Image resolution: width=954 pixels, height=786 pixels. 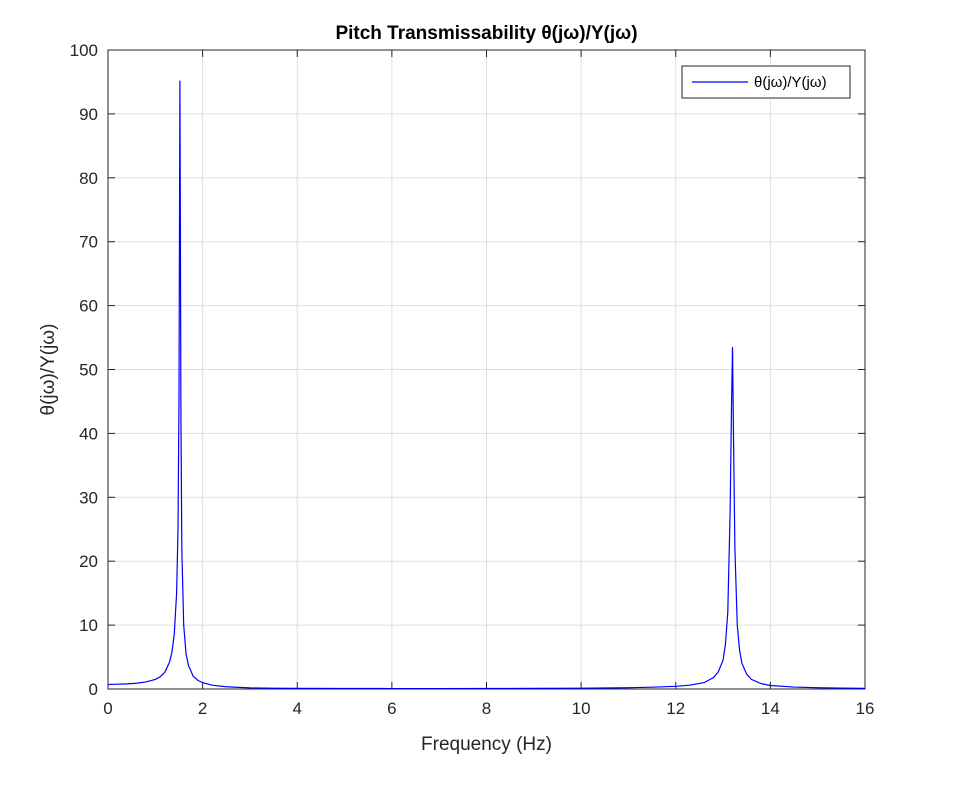 What do you see at coordinates (107, 708) in the screenshot?
I see `x-tick-label: 0` at bounding box center [107, 708].